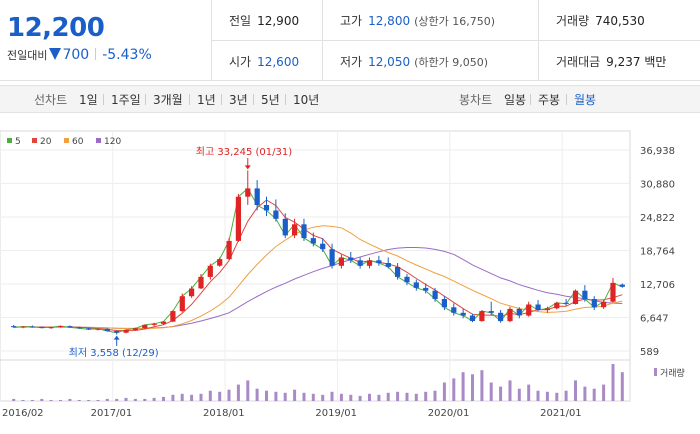  I want to click on candle-chart-label: 봉차트, so click(476, 100).